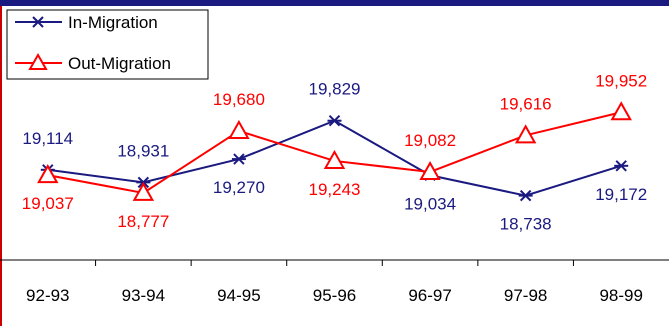 This screenshot has height=326, width=669. What do you see at coordinates (238, 295) in the screenshot?
I see `x-tick-label: 94-95` at bounding box center [238, 295].